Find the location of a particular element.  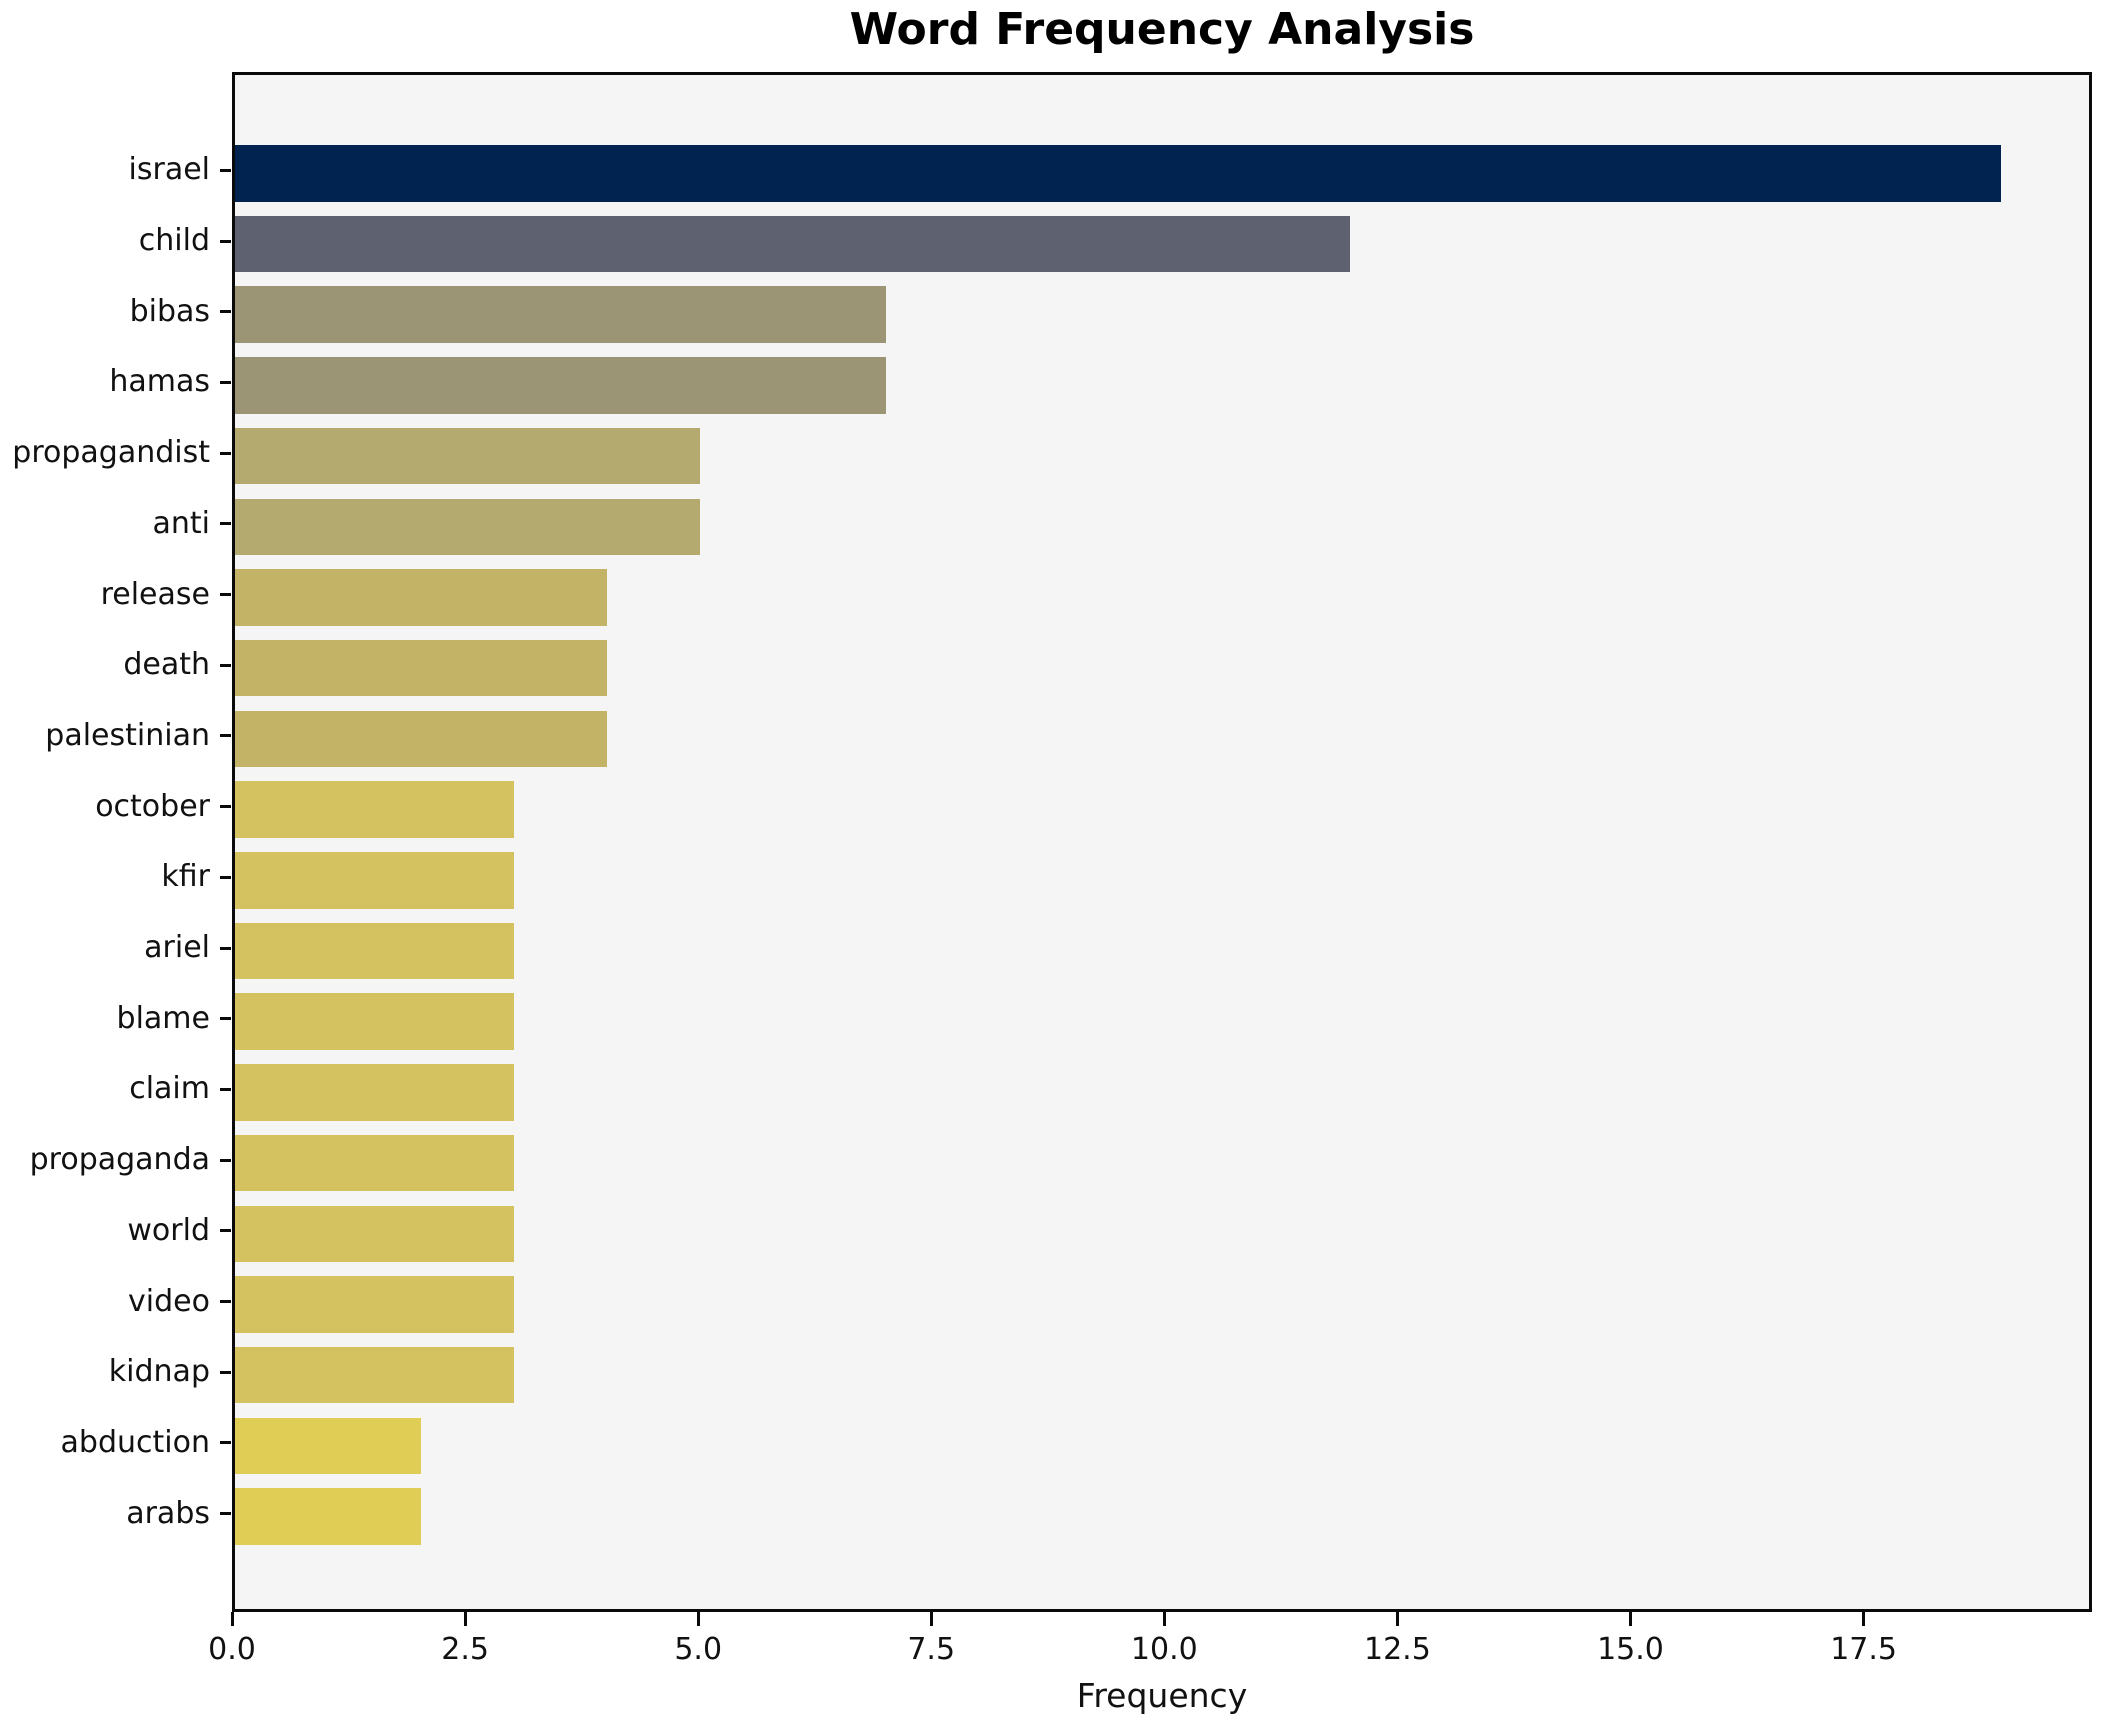

ytick-label-blame: blame is located at coordinates (163, 1018).